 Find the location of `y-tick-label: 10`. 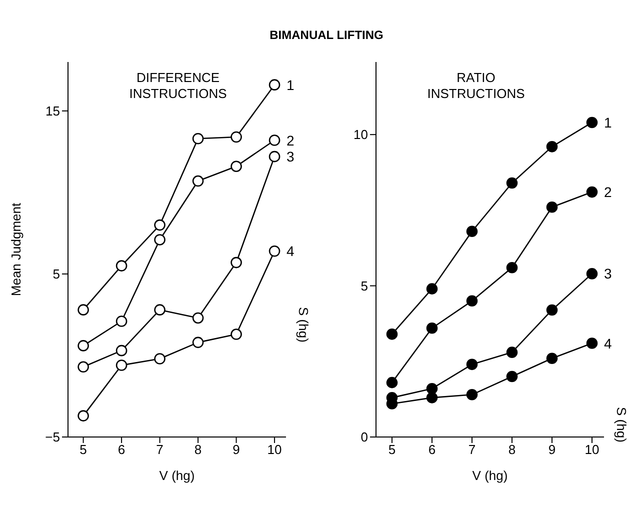

y-tick-label: 10 is located at coordinates (361, 134).